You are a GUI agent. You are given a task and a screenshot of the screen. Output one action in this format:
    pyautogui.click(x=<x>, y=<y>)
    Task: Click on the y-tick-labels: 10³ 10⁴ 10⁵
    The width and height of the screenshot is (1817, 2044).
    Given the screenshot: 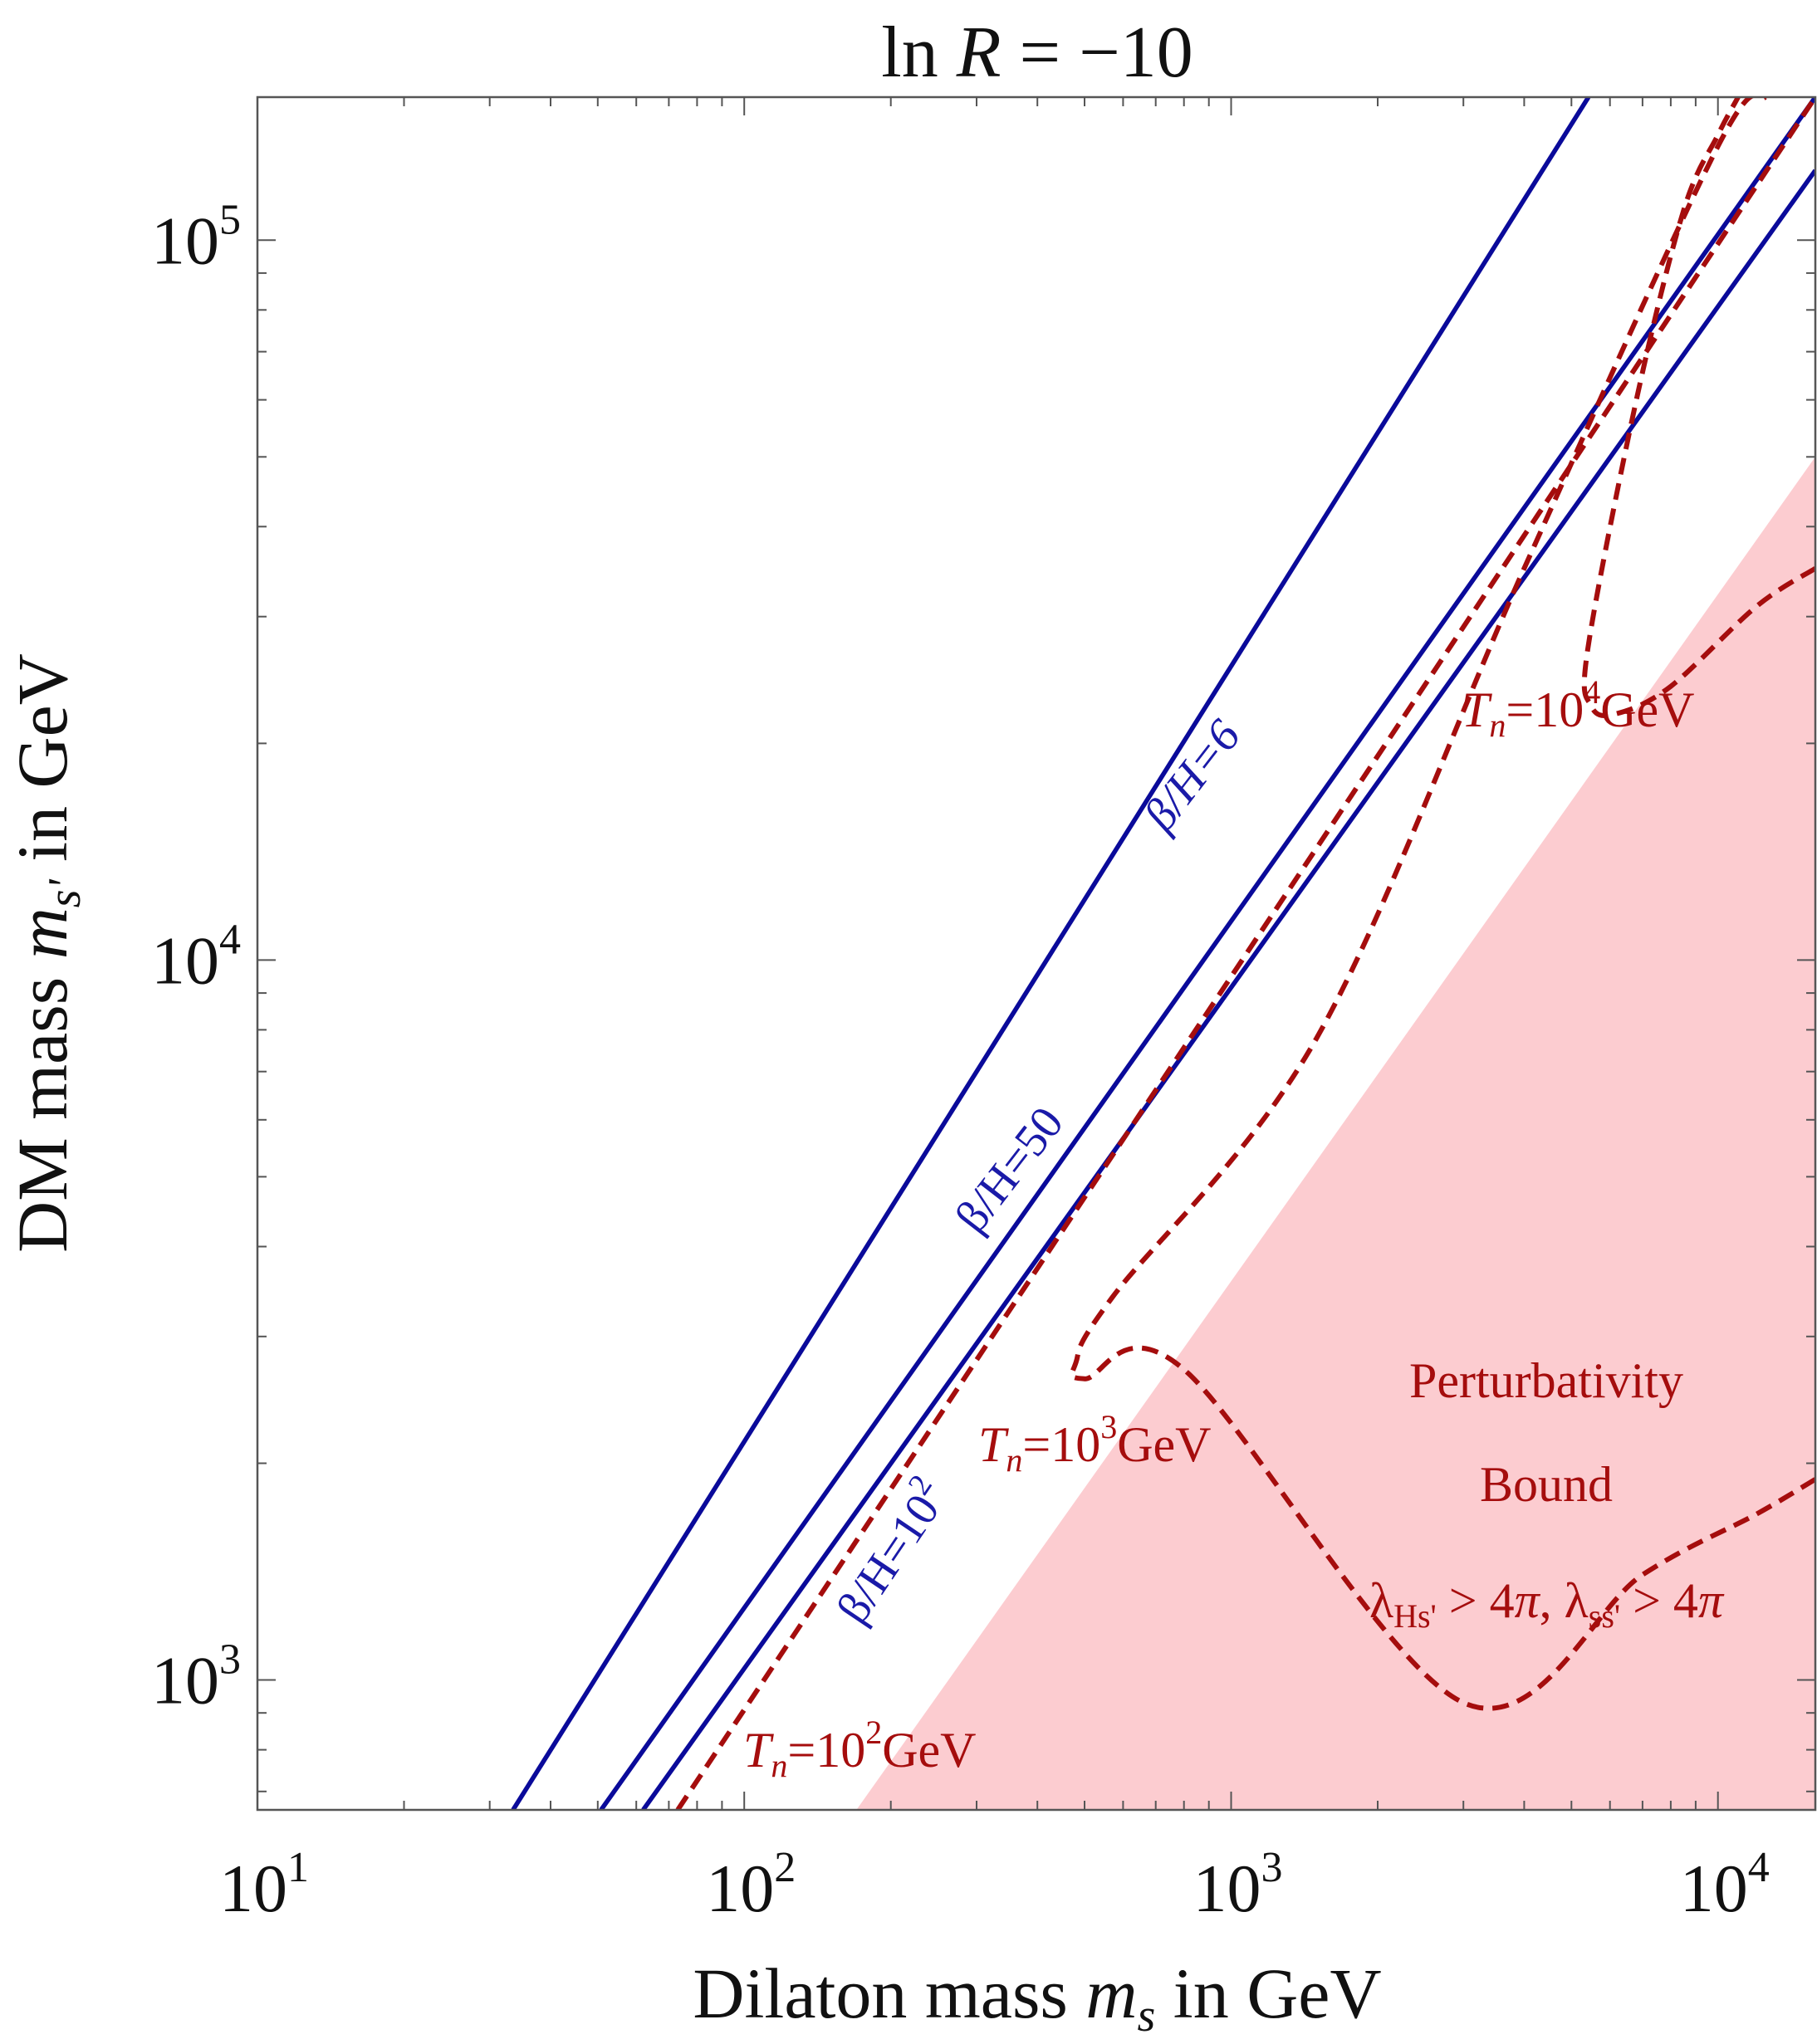 What is the action you would take?
    pyautogui.click(x=196, y=957)
    